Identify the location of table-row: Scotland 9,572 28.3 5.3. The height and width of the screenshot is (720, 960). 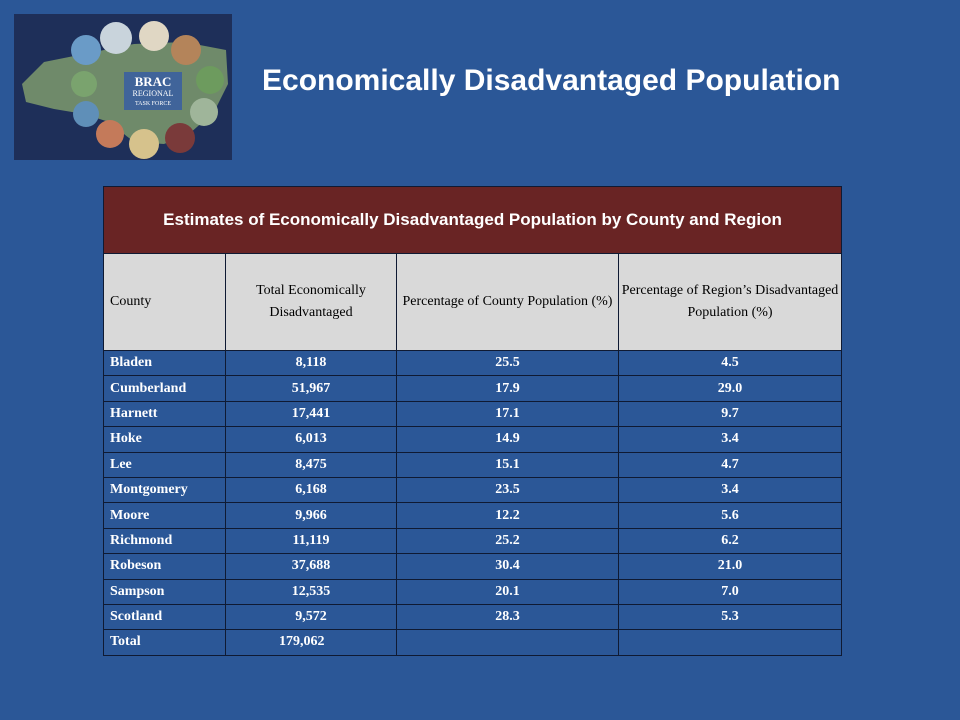
(473, 617).